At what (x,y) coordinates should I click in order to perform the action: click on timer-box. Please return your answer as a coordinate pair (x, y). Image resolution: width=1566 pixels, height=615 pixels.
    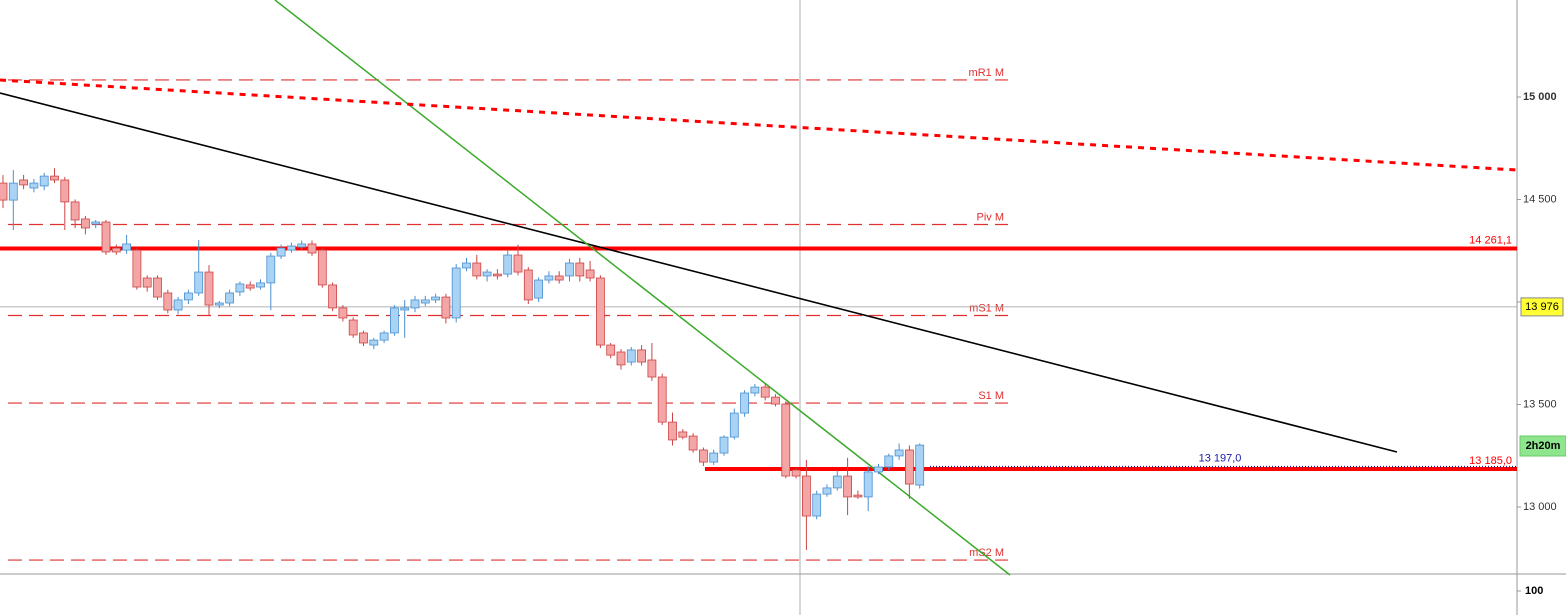
    Looking at the image, I should click on (1542, 446).